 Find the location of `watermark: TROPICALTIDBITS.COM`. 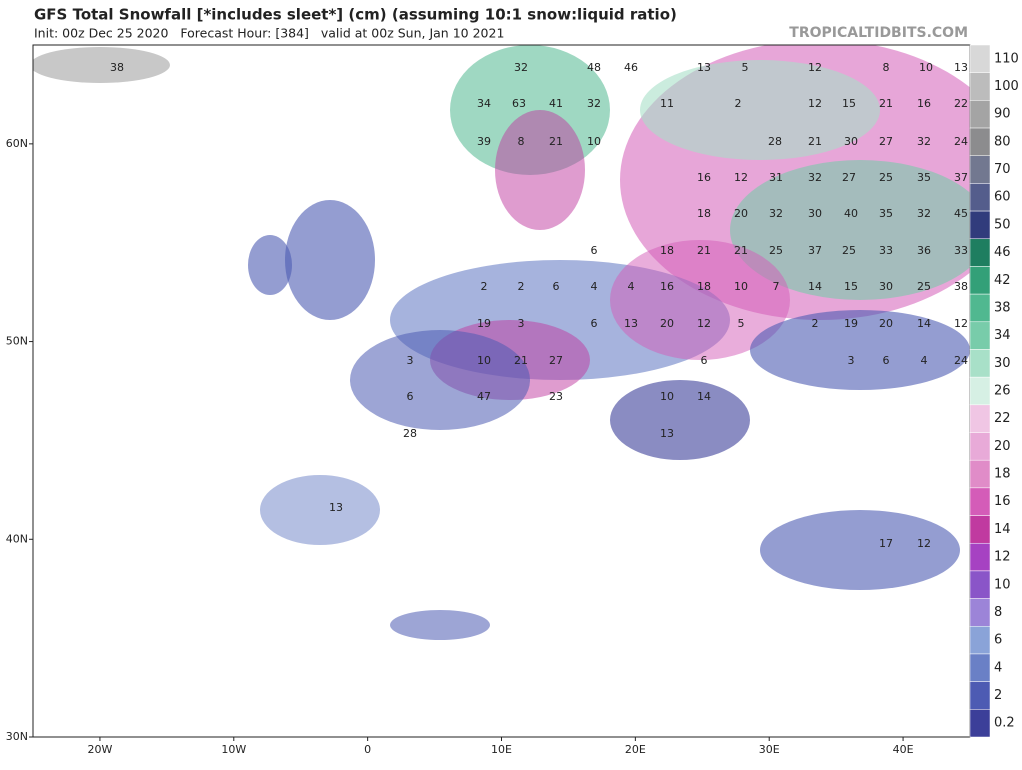

watermark: TROPICALTIDBITS.COM is located at coordinates (878, 33).